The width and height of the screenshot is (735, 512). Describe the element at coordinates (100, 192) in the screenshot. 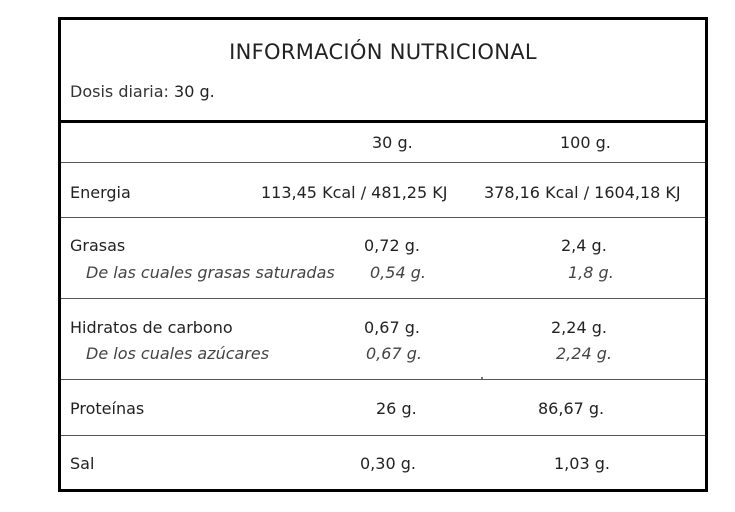

I see `row-energy-name: Energia` at that location.